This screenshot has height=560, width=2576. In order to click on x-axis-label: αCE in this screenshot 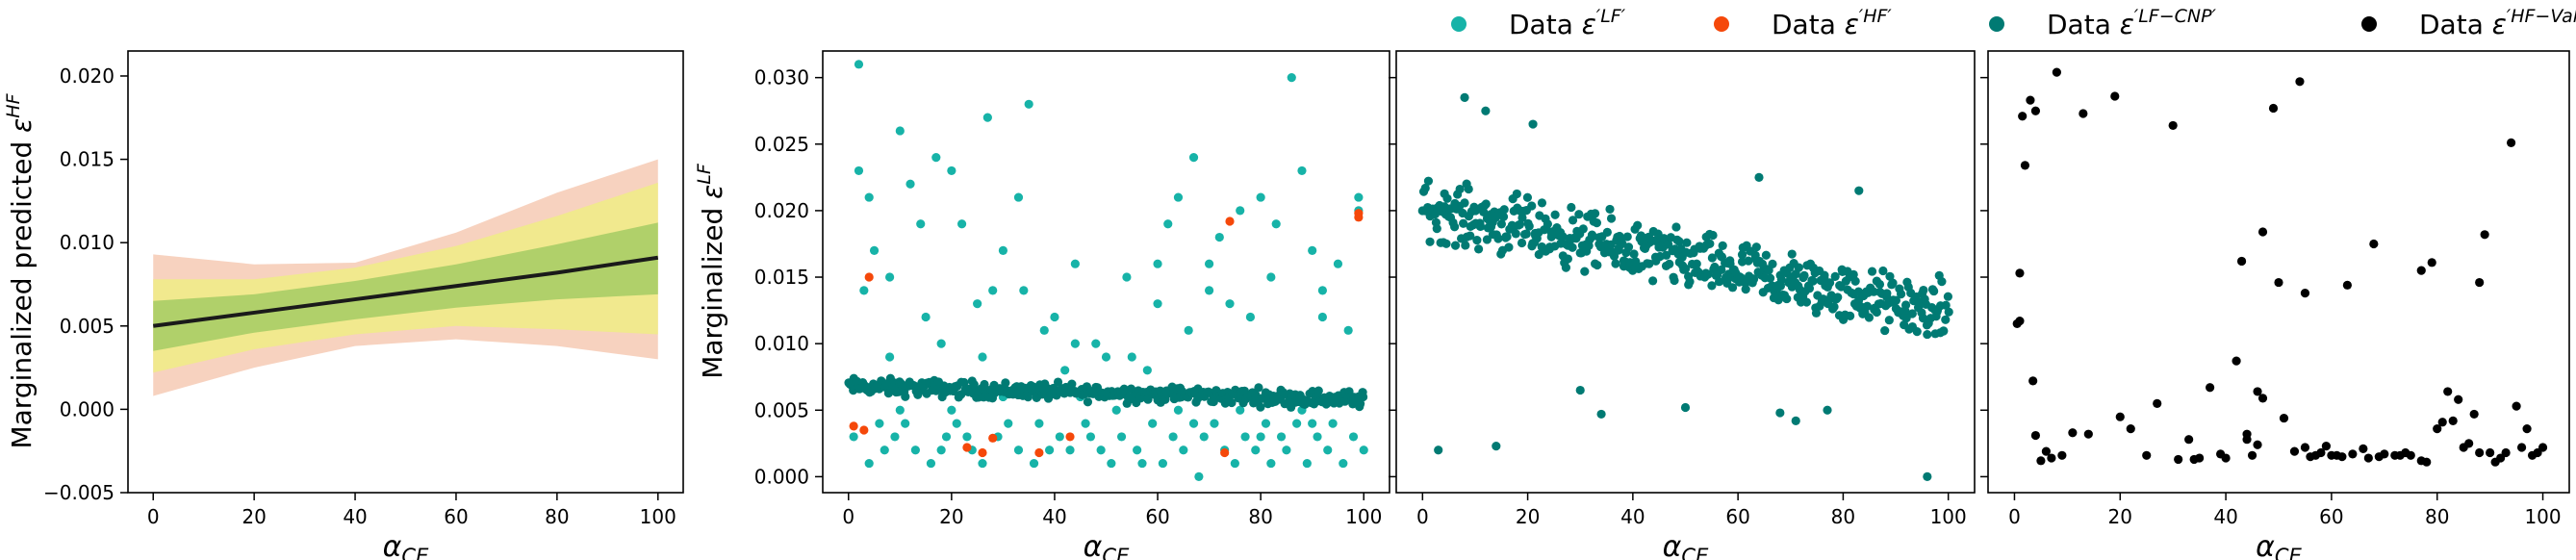, I will do `click(1686, 545)`.